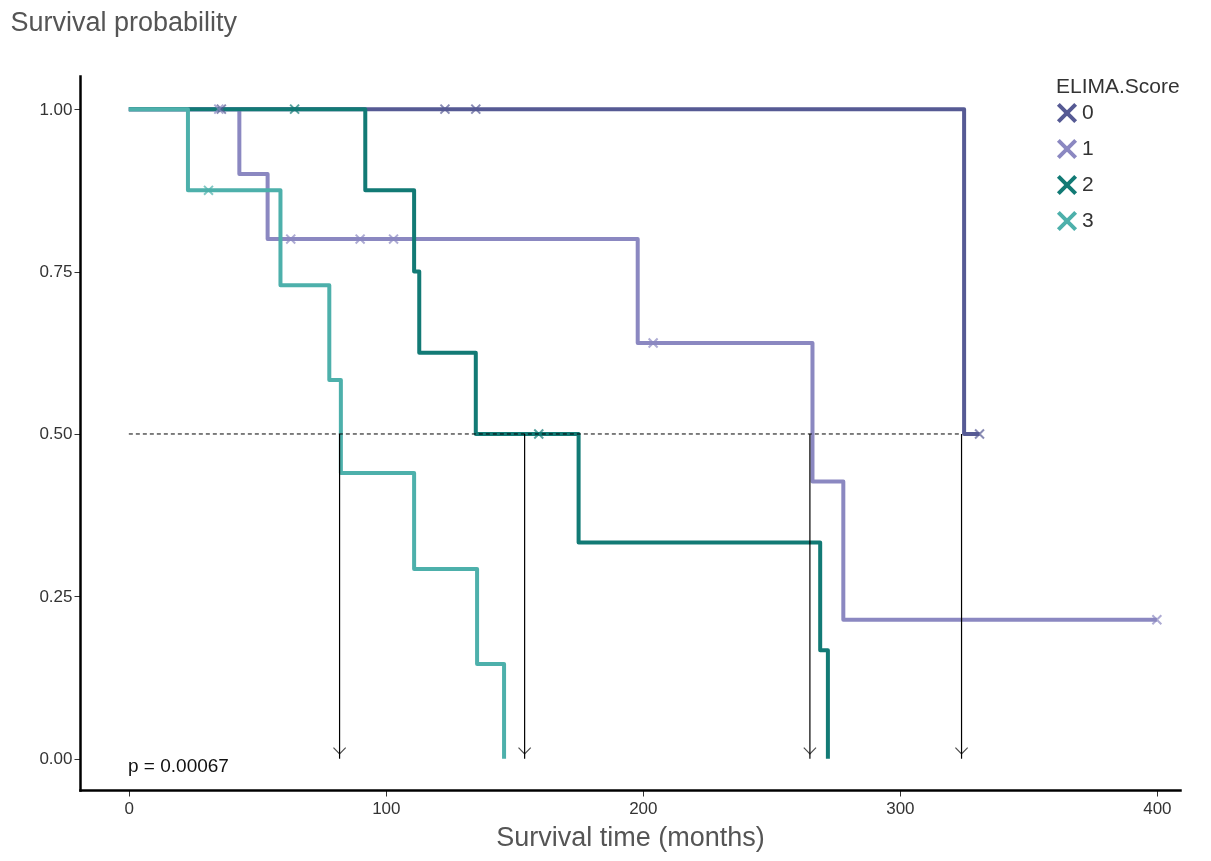 This screenshot has width=1211, height=861. What do you see at coordinates (1157, 808) in the screenshot?
I see `x-tick-label: 400` at bounding box center [1157, 808].